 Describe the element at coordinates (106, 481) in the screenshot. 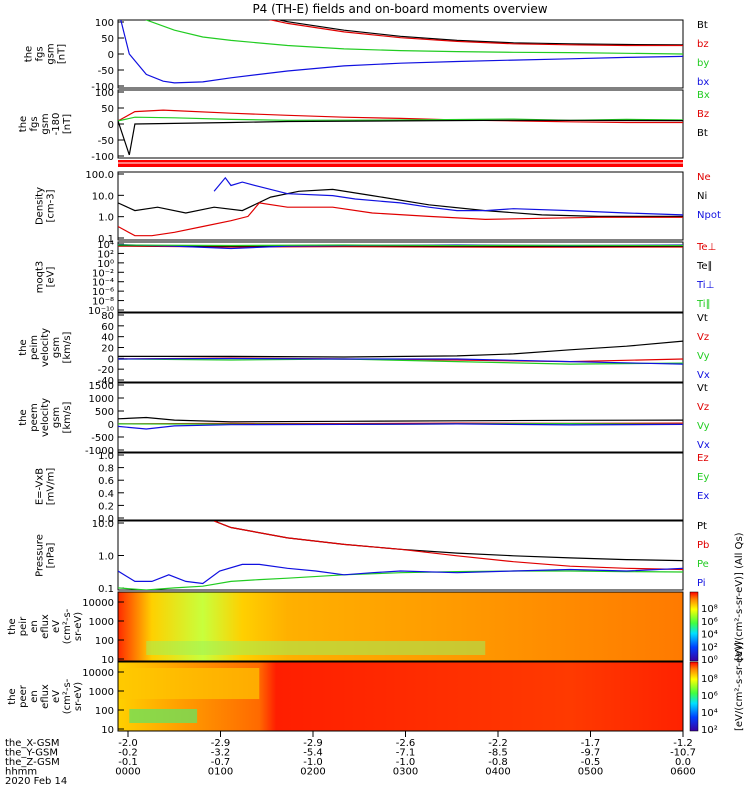

I see `y-tick-label: 0.6` at that location.